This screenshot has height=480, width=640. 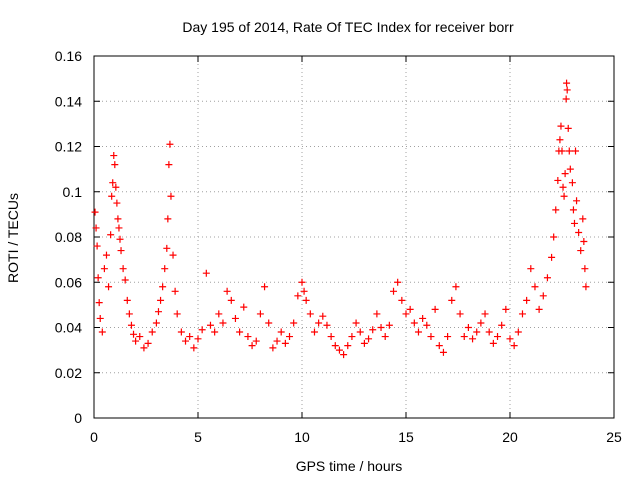 What do you see at coordinates (68, 373) in the screenshot?
I see `y-tick-label: 0.02` at bounding box center [68, 373].